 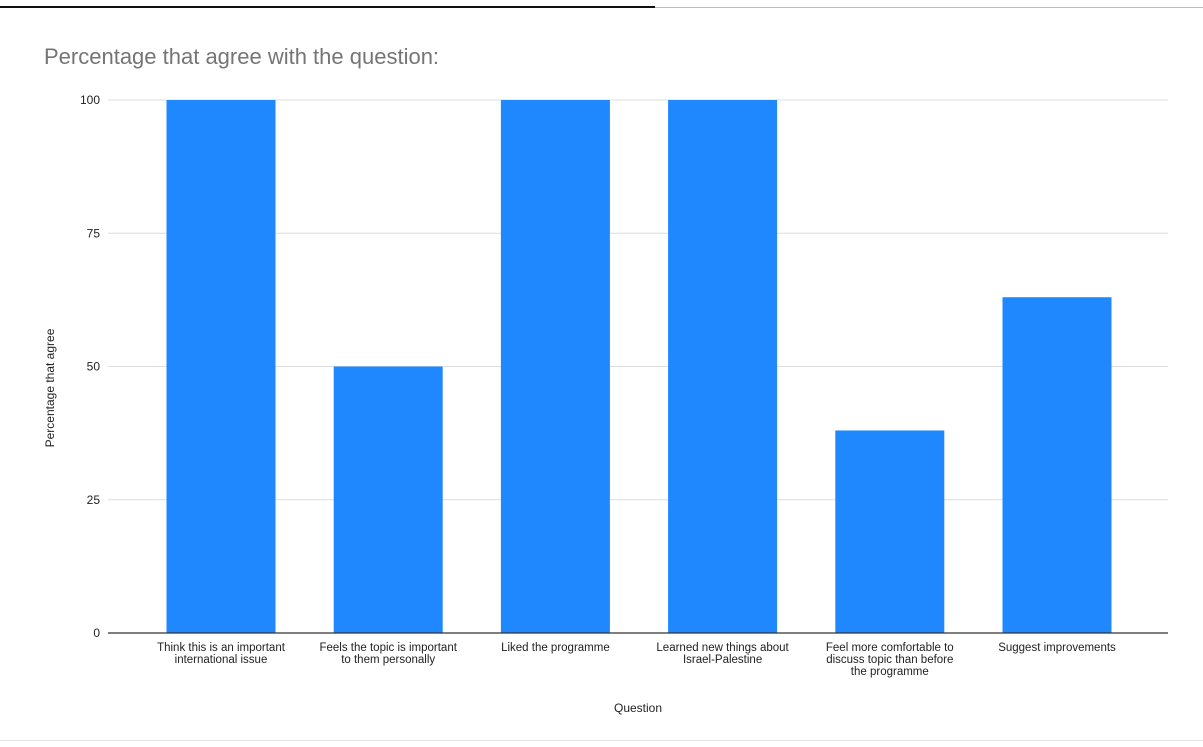 What do you see at coordinates (889, 660) in the screenshot?
I see `x-category-label: discuss topic than before` at bounding box center [889, 660].